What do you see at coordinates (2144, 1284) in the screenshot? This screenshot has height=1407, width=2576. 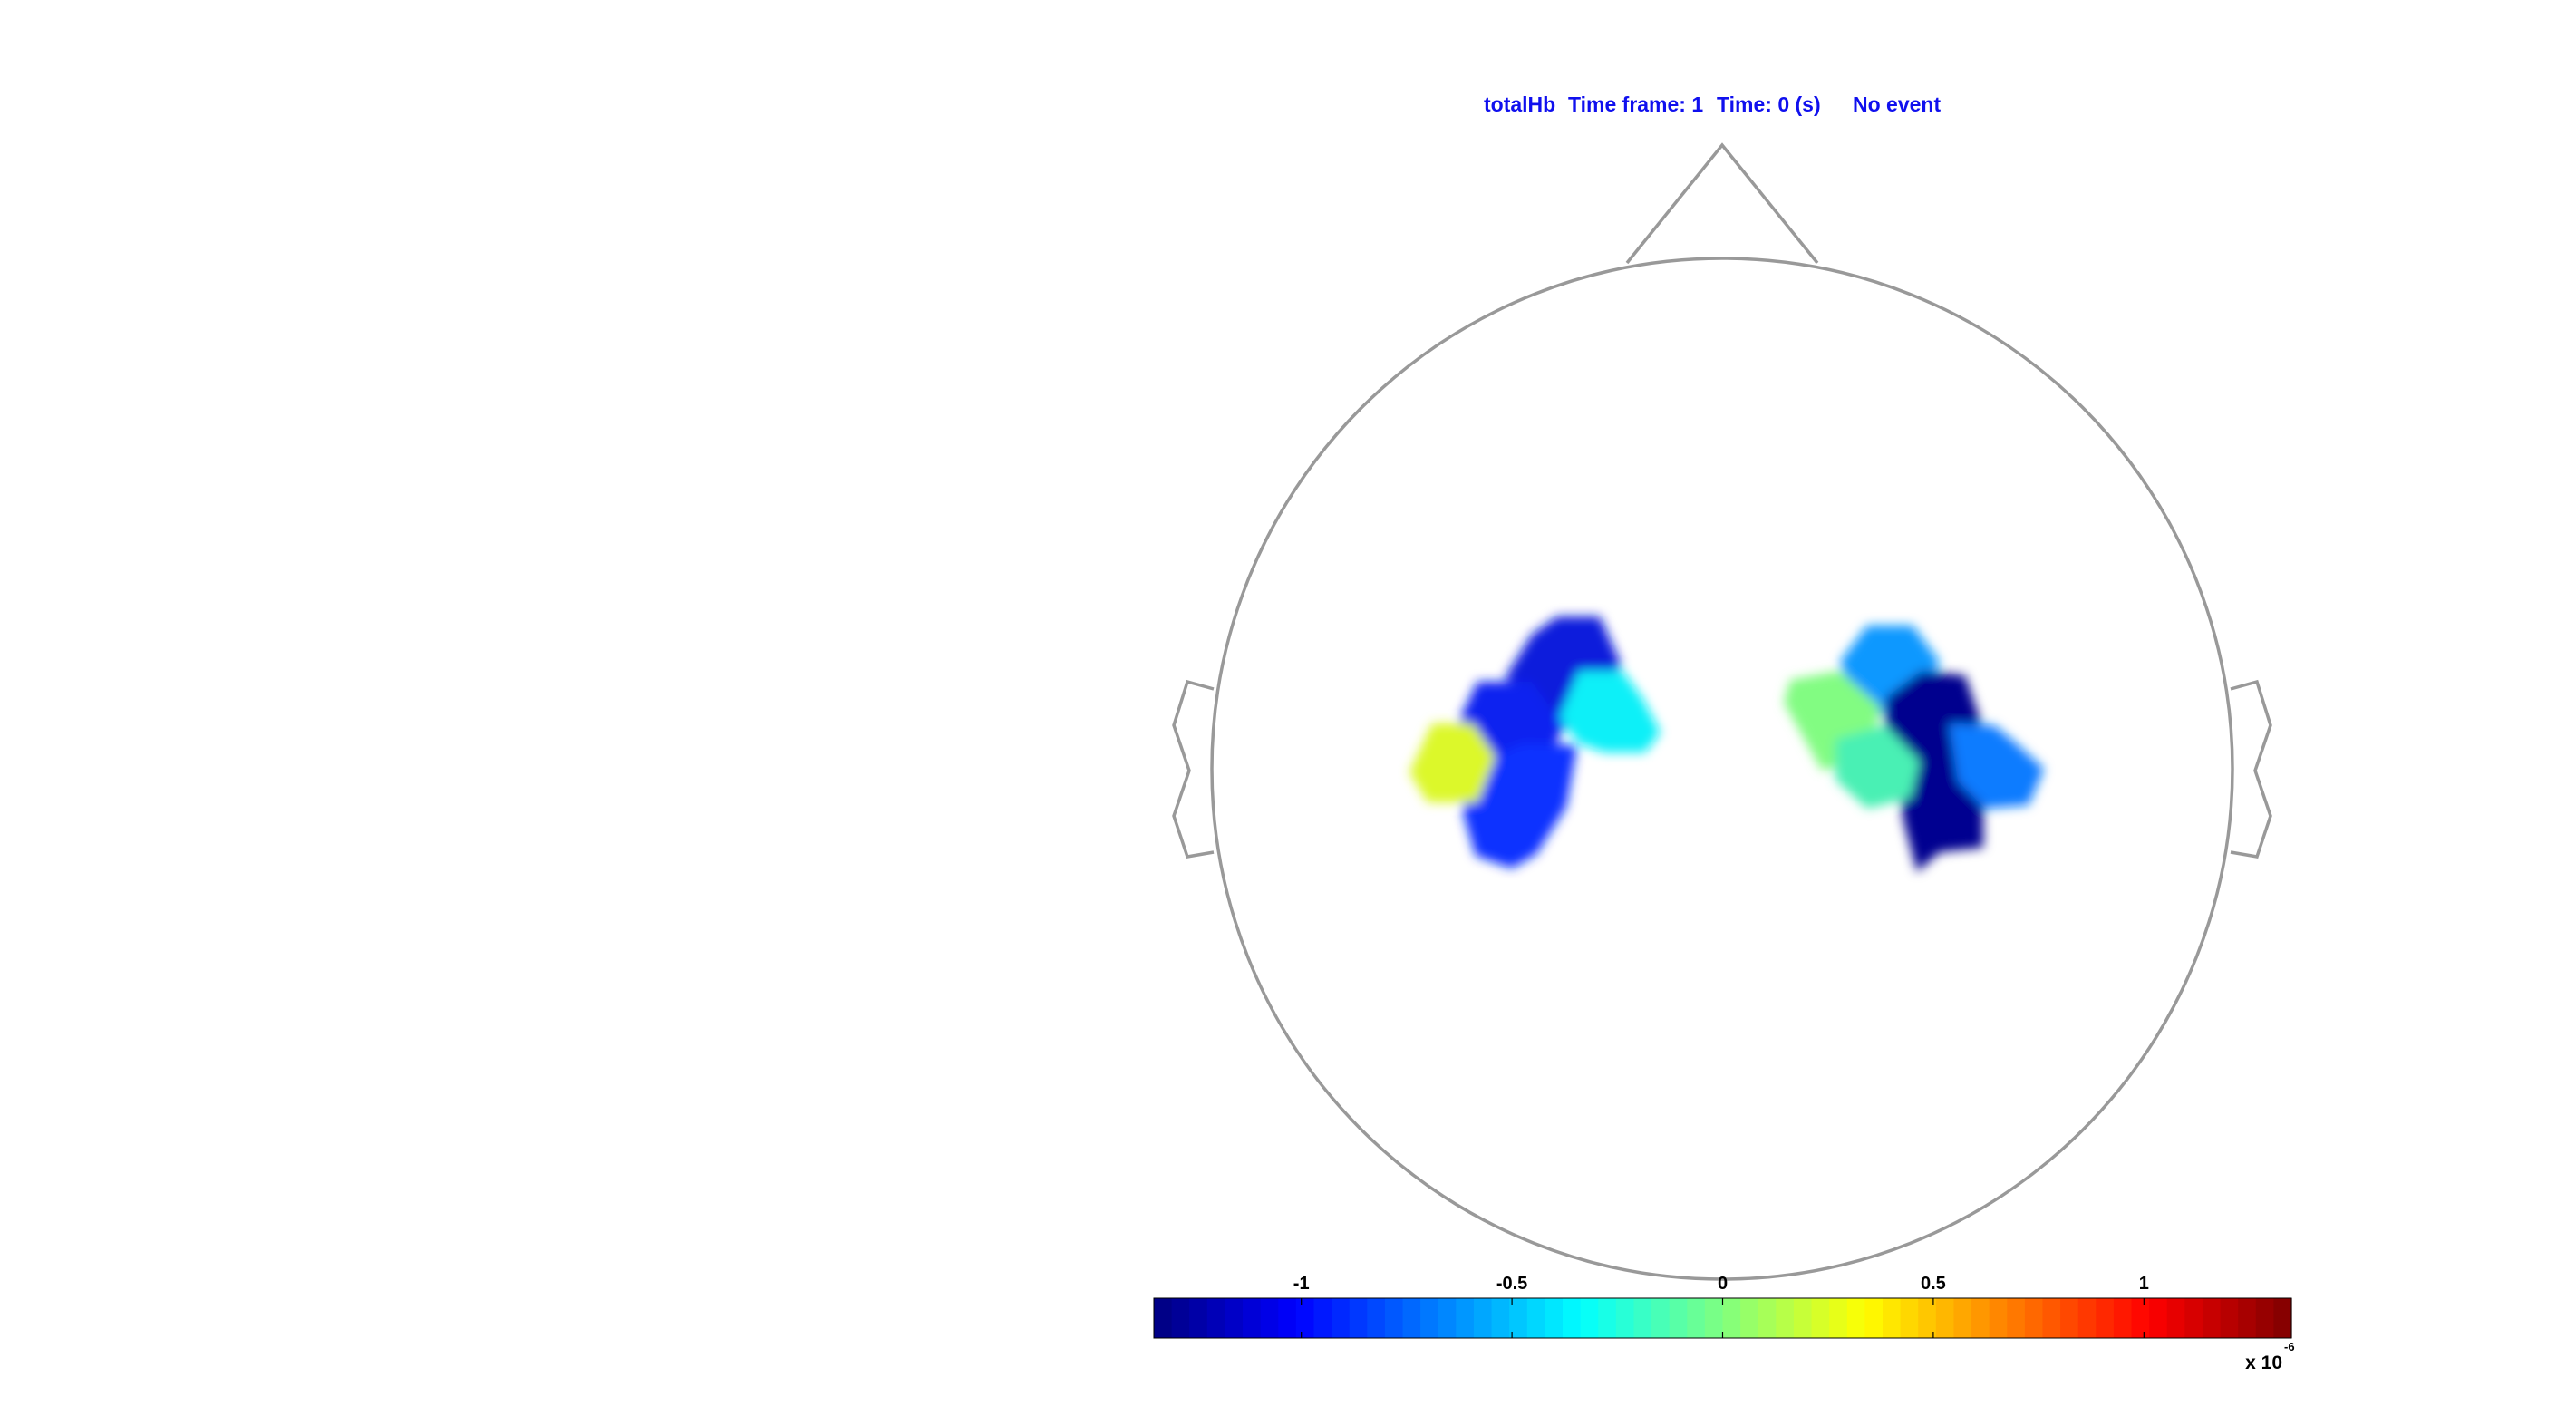 I see `colorbar-tick-label: 1` at bounding box center [2144, 1284].